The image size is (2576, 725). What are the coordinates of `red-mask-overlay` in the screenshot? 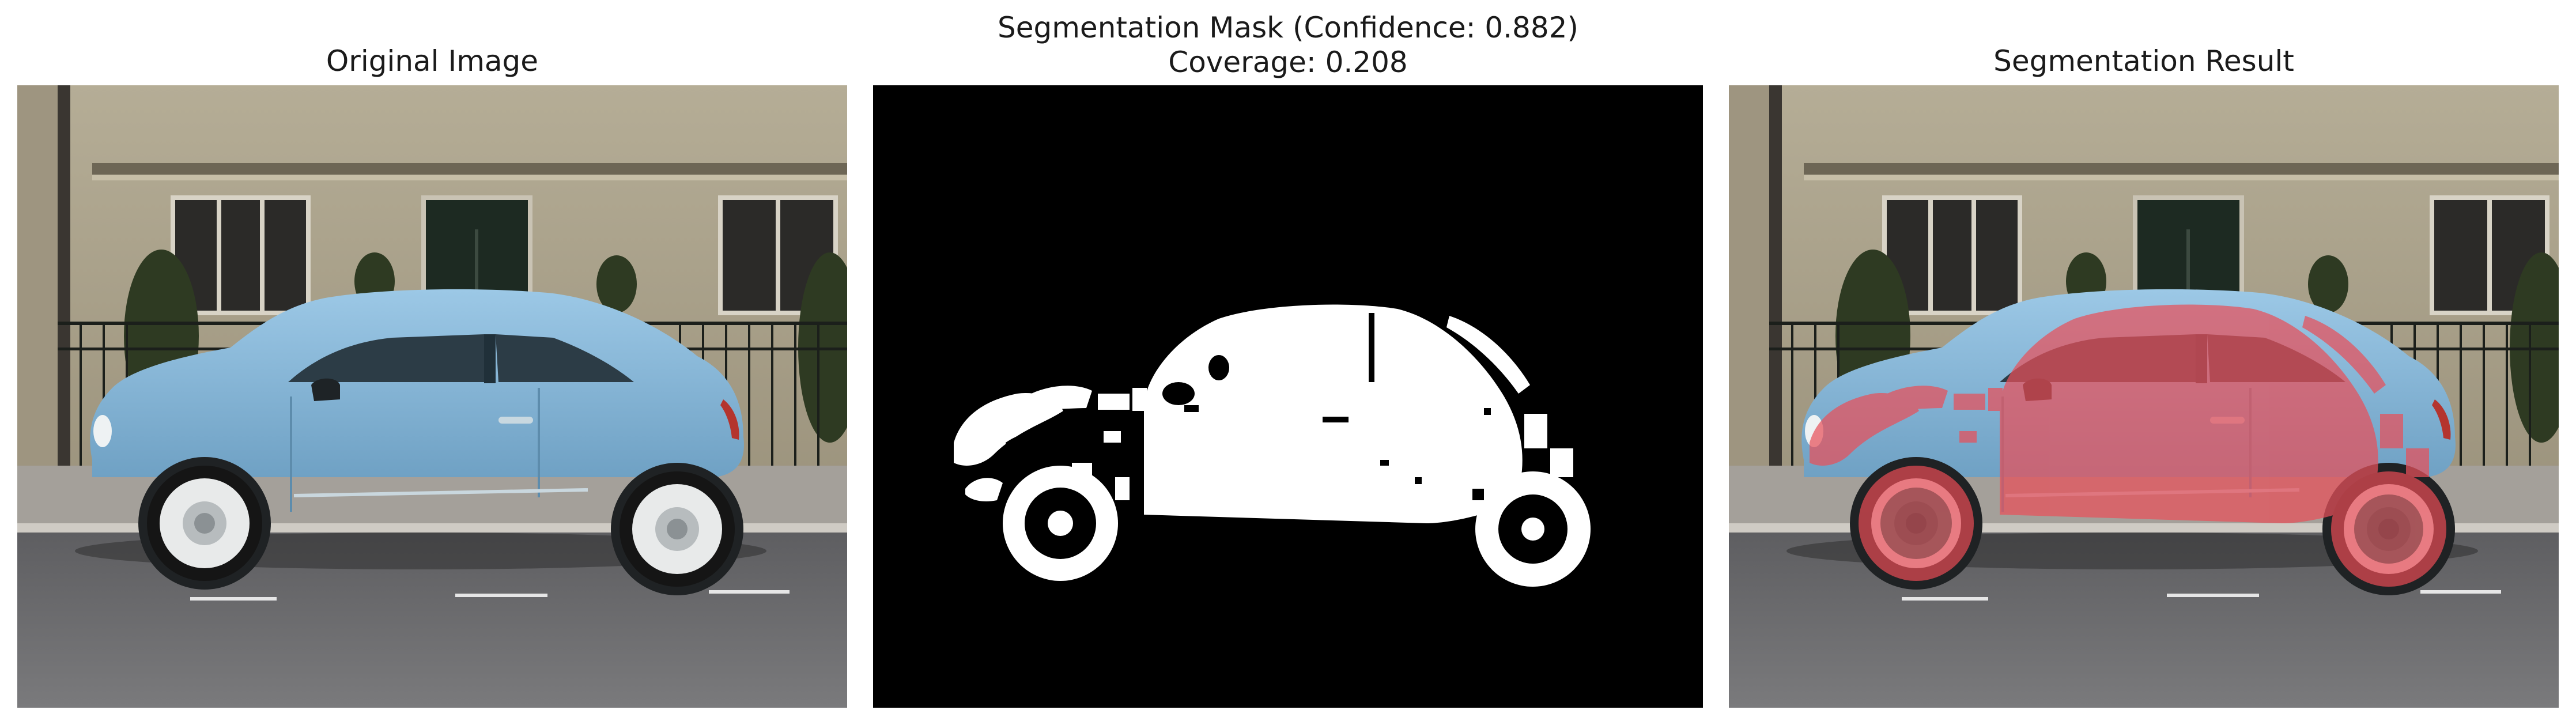 It's located at (2128, 446).